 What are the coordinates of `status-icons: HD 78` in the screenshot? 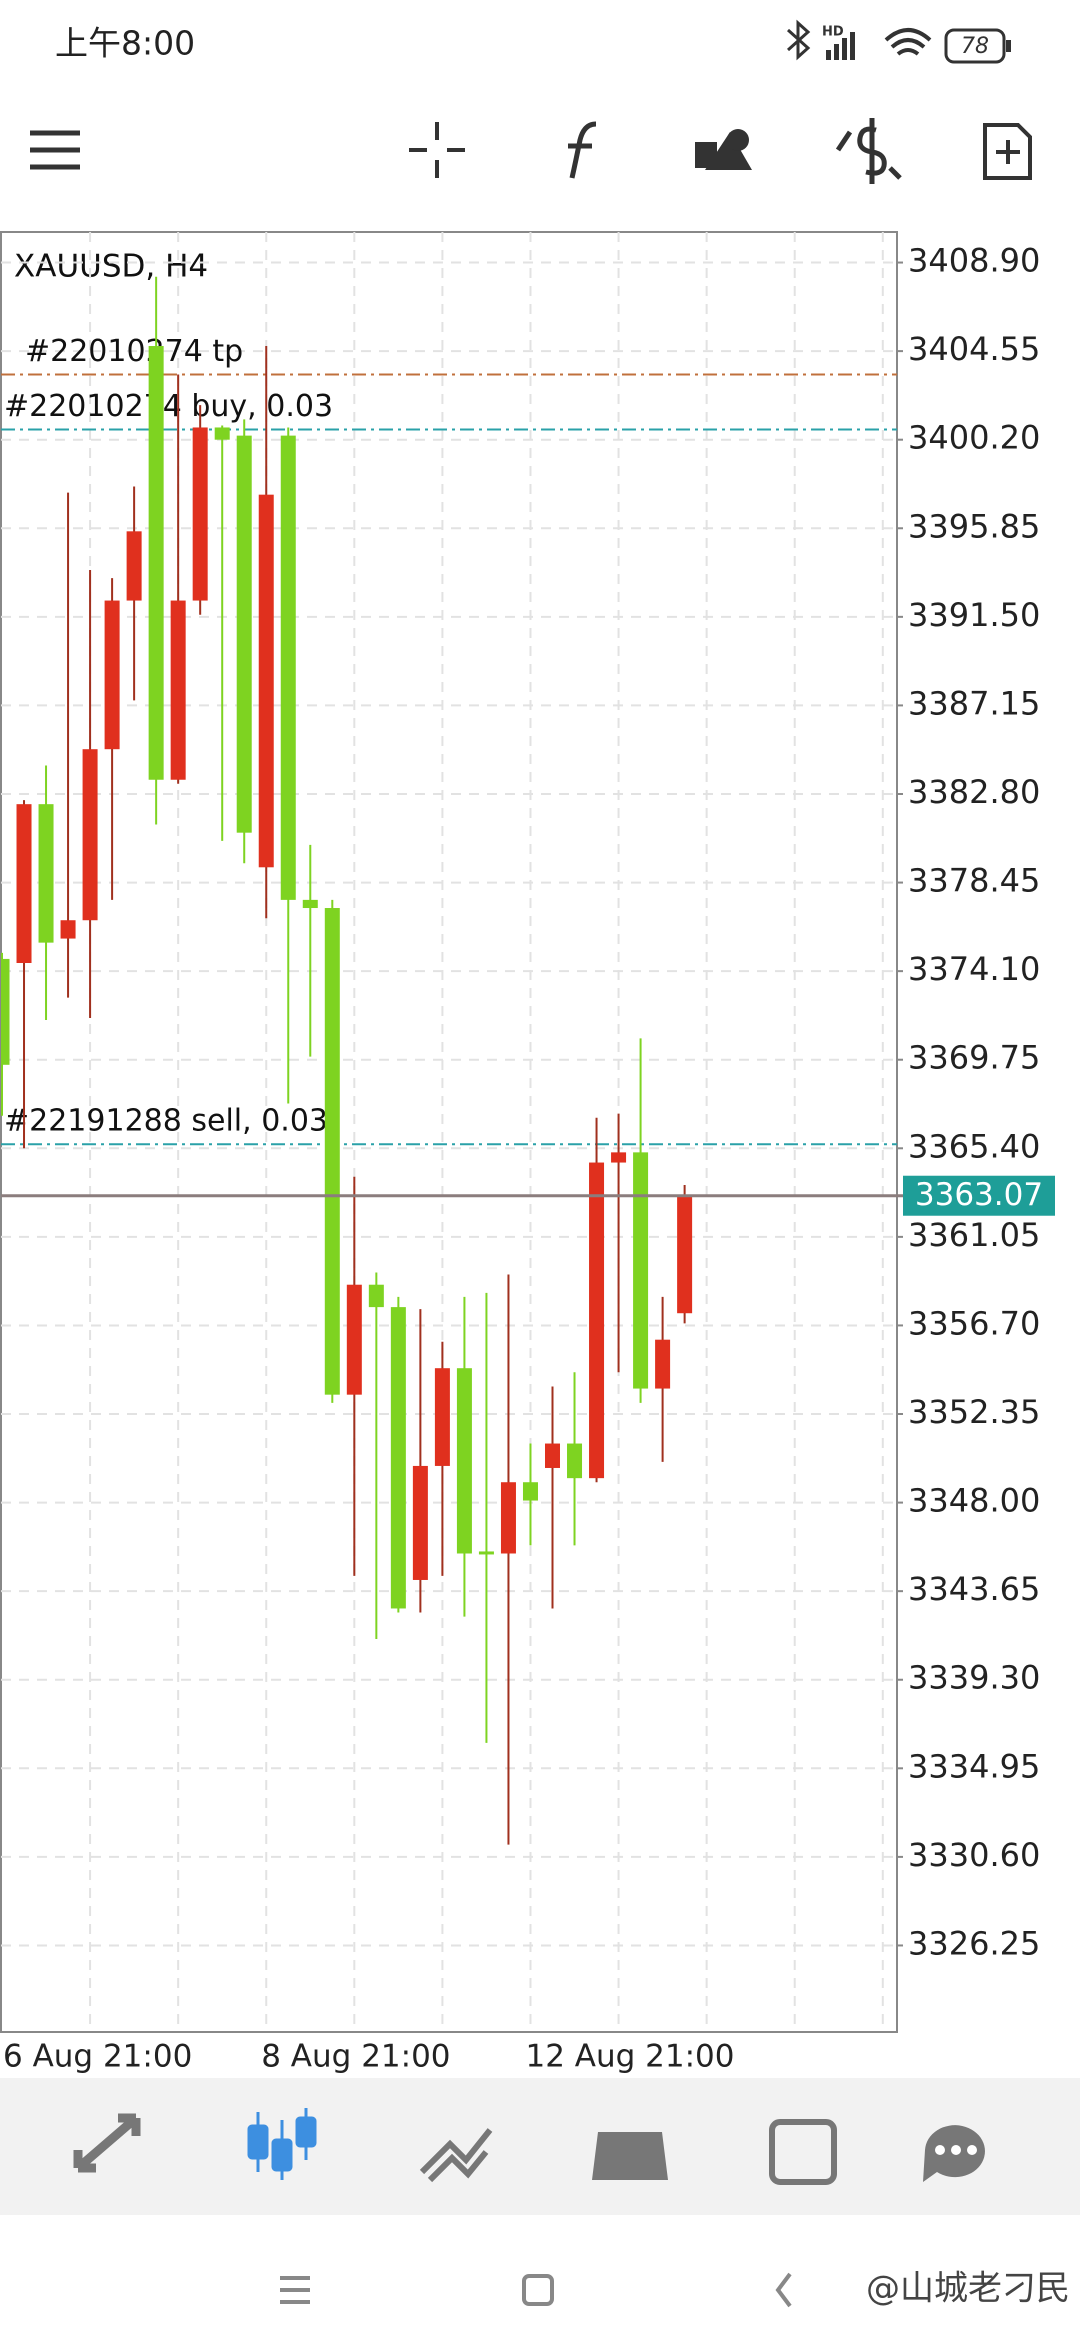 It's located at (898, 41).